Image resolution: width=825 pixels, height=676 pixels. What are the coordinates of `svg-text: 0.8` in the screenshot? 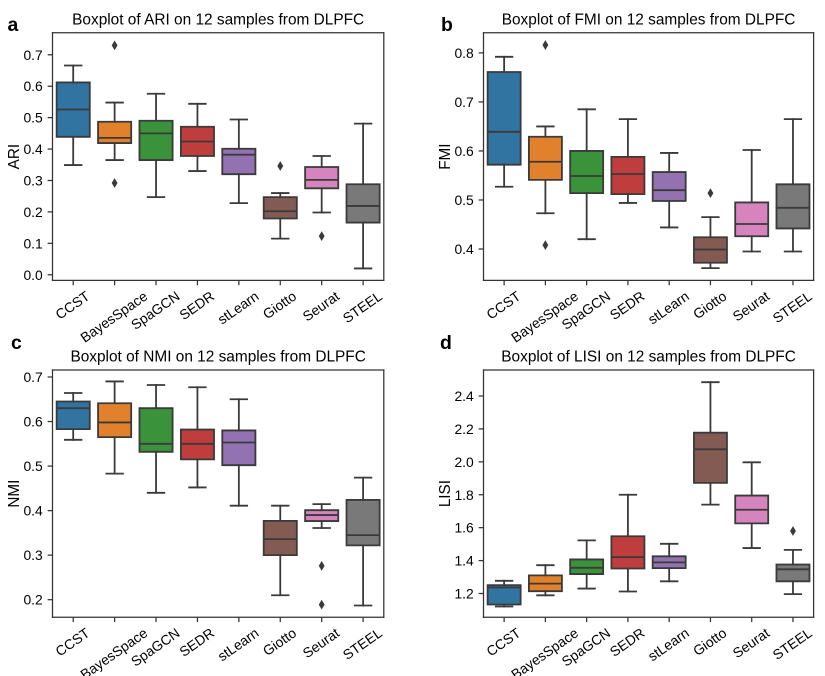 It's located at (464, 53).